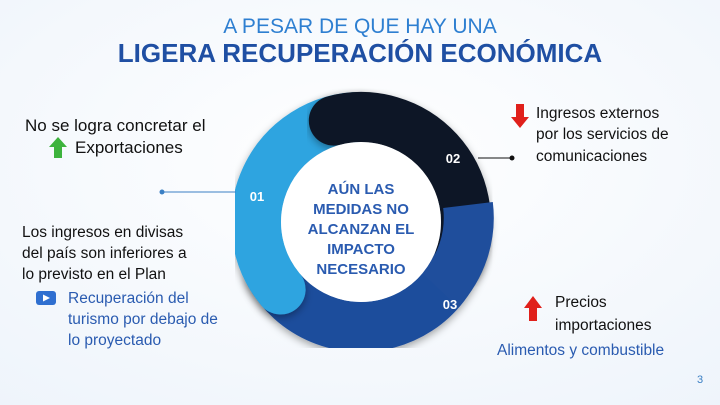 The height and width of the screenshot is (405, 720). Describe the element at coordinates (257, 196) in the screenshot. I see `segment-label: 01` at that location.